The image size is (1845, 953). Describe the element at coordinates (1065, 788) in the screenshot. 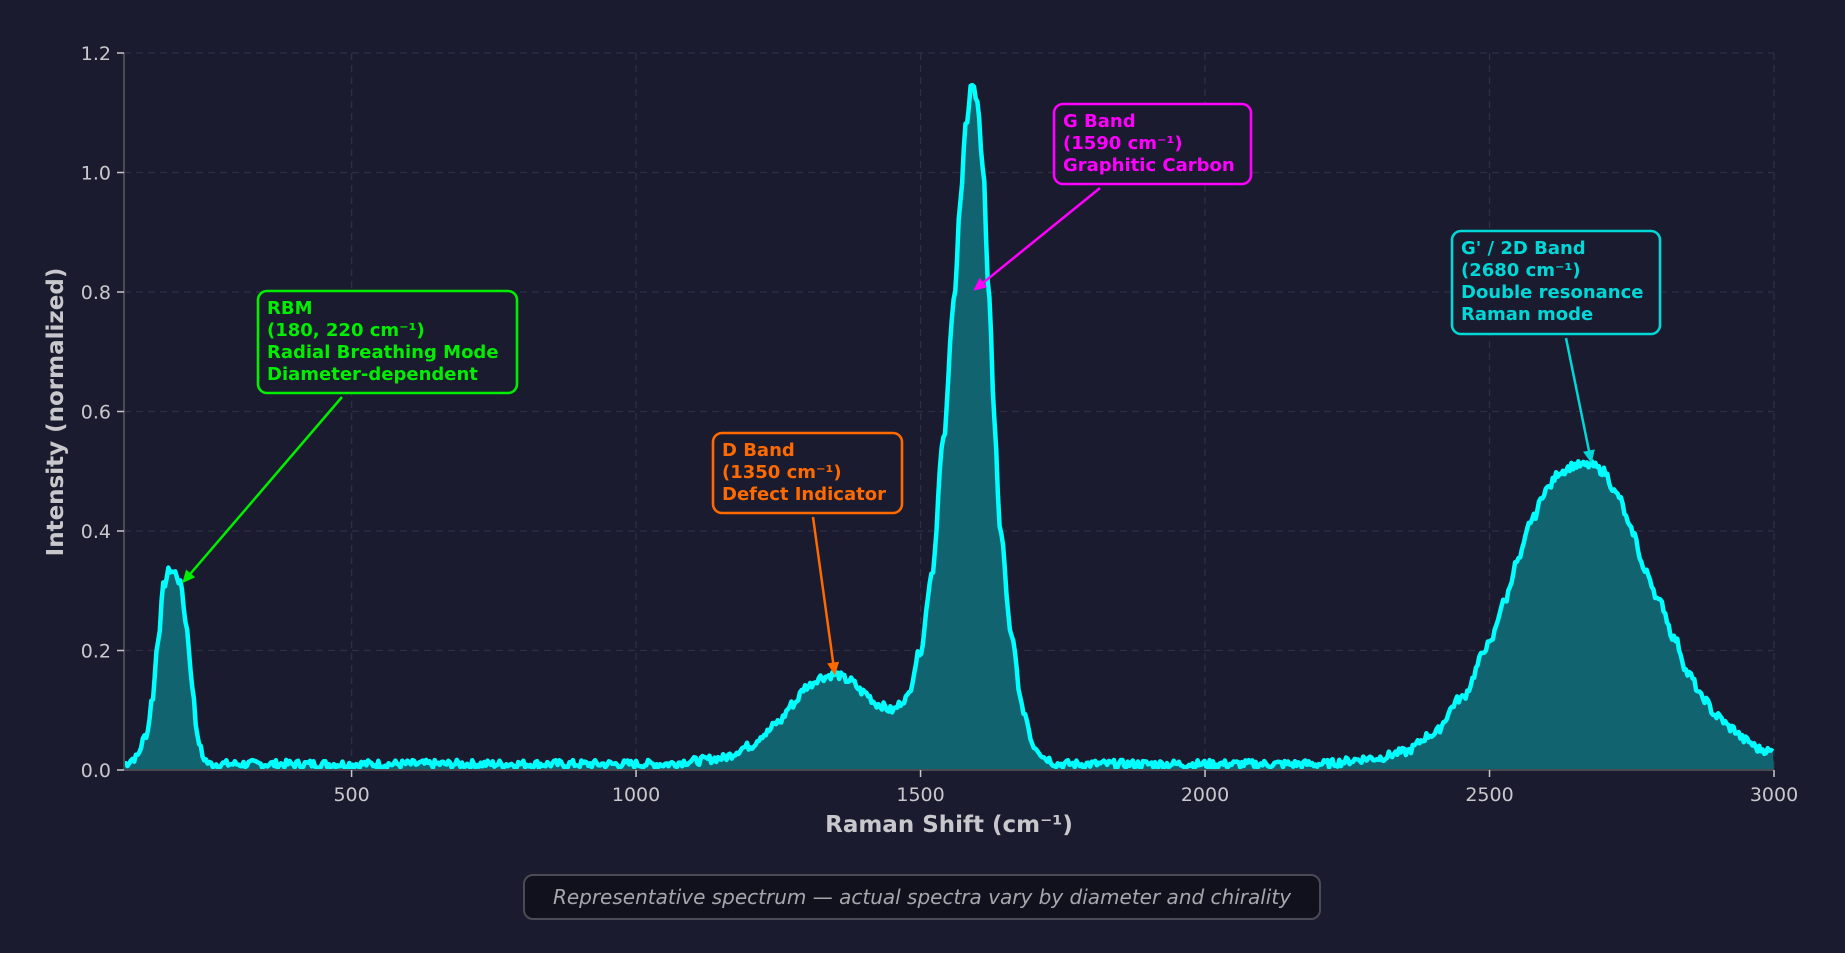

I see `x-axis-ticks: 500 1000 1500 2000 2500 3000` at that location.